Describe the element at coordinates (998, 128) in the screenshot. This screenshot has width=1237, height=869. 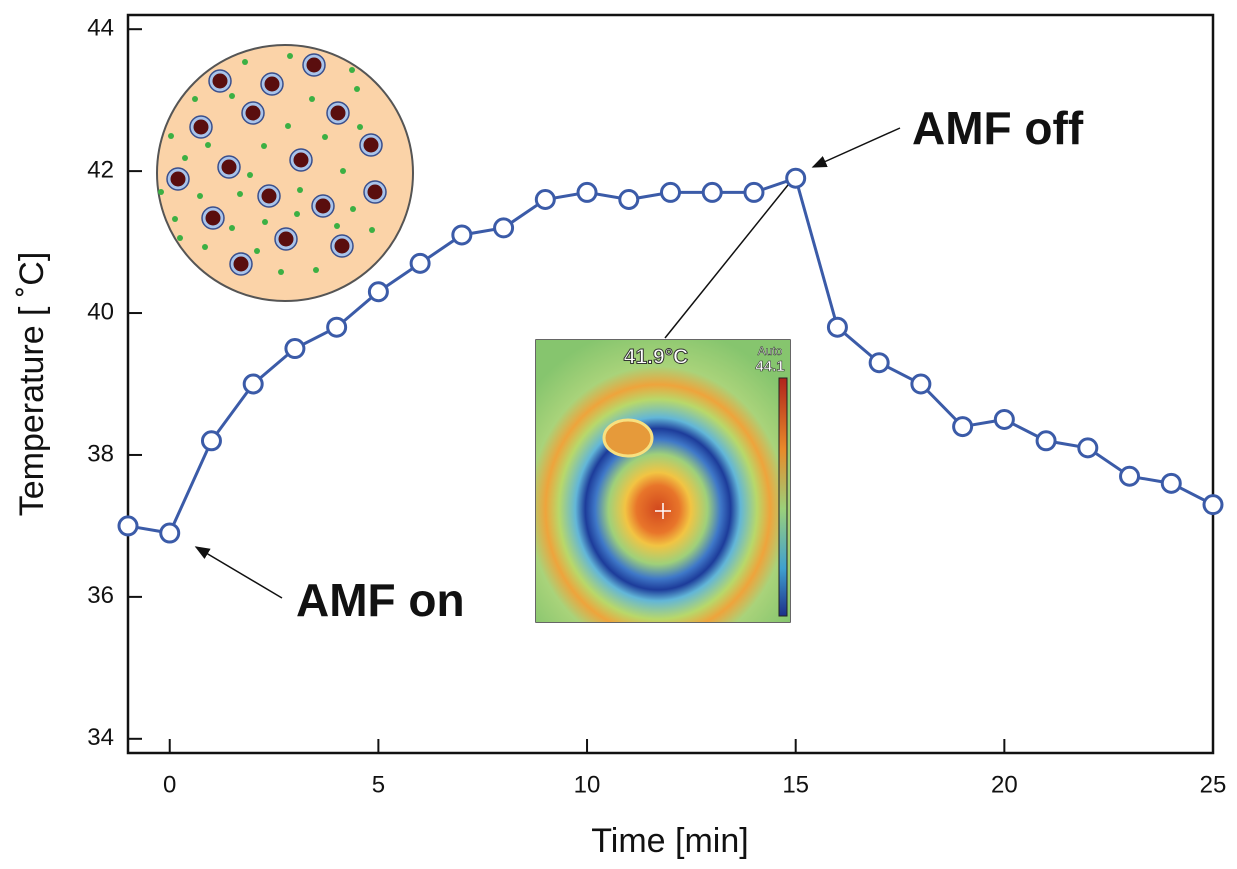
I see `annotation: AMF off` at that location.